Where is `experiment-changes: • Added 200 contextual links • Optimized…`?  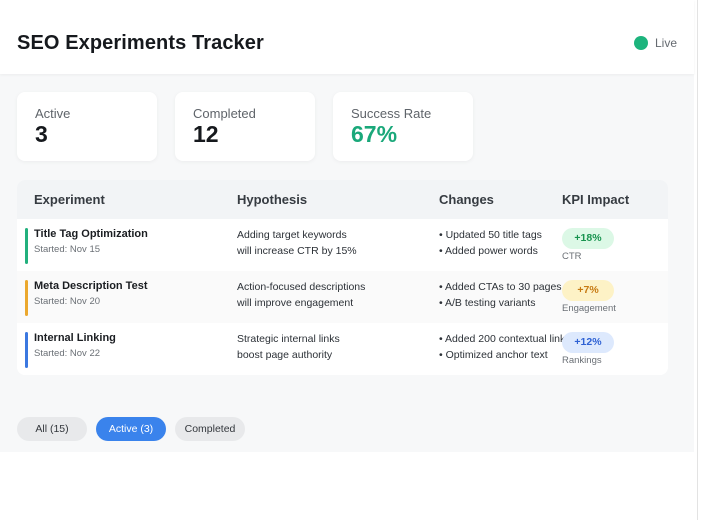
experiment-changes: • Added 200 contextual links • Optimized… is located at coordinates (503, 347).